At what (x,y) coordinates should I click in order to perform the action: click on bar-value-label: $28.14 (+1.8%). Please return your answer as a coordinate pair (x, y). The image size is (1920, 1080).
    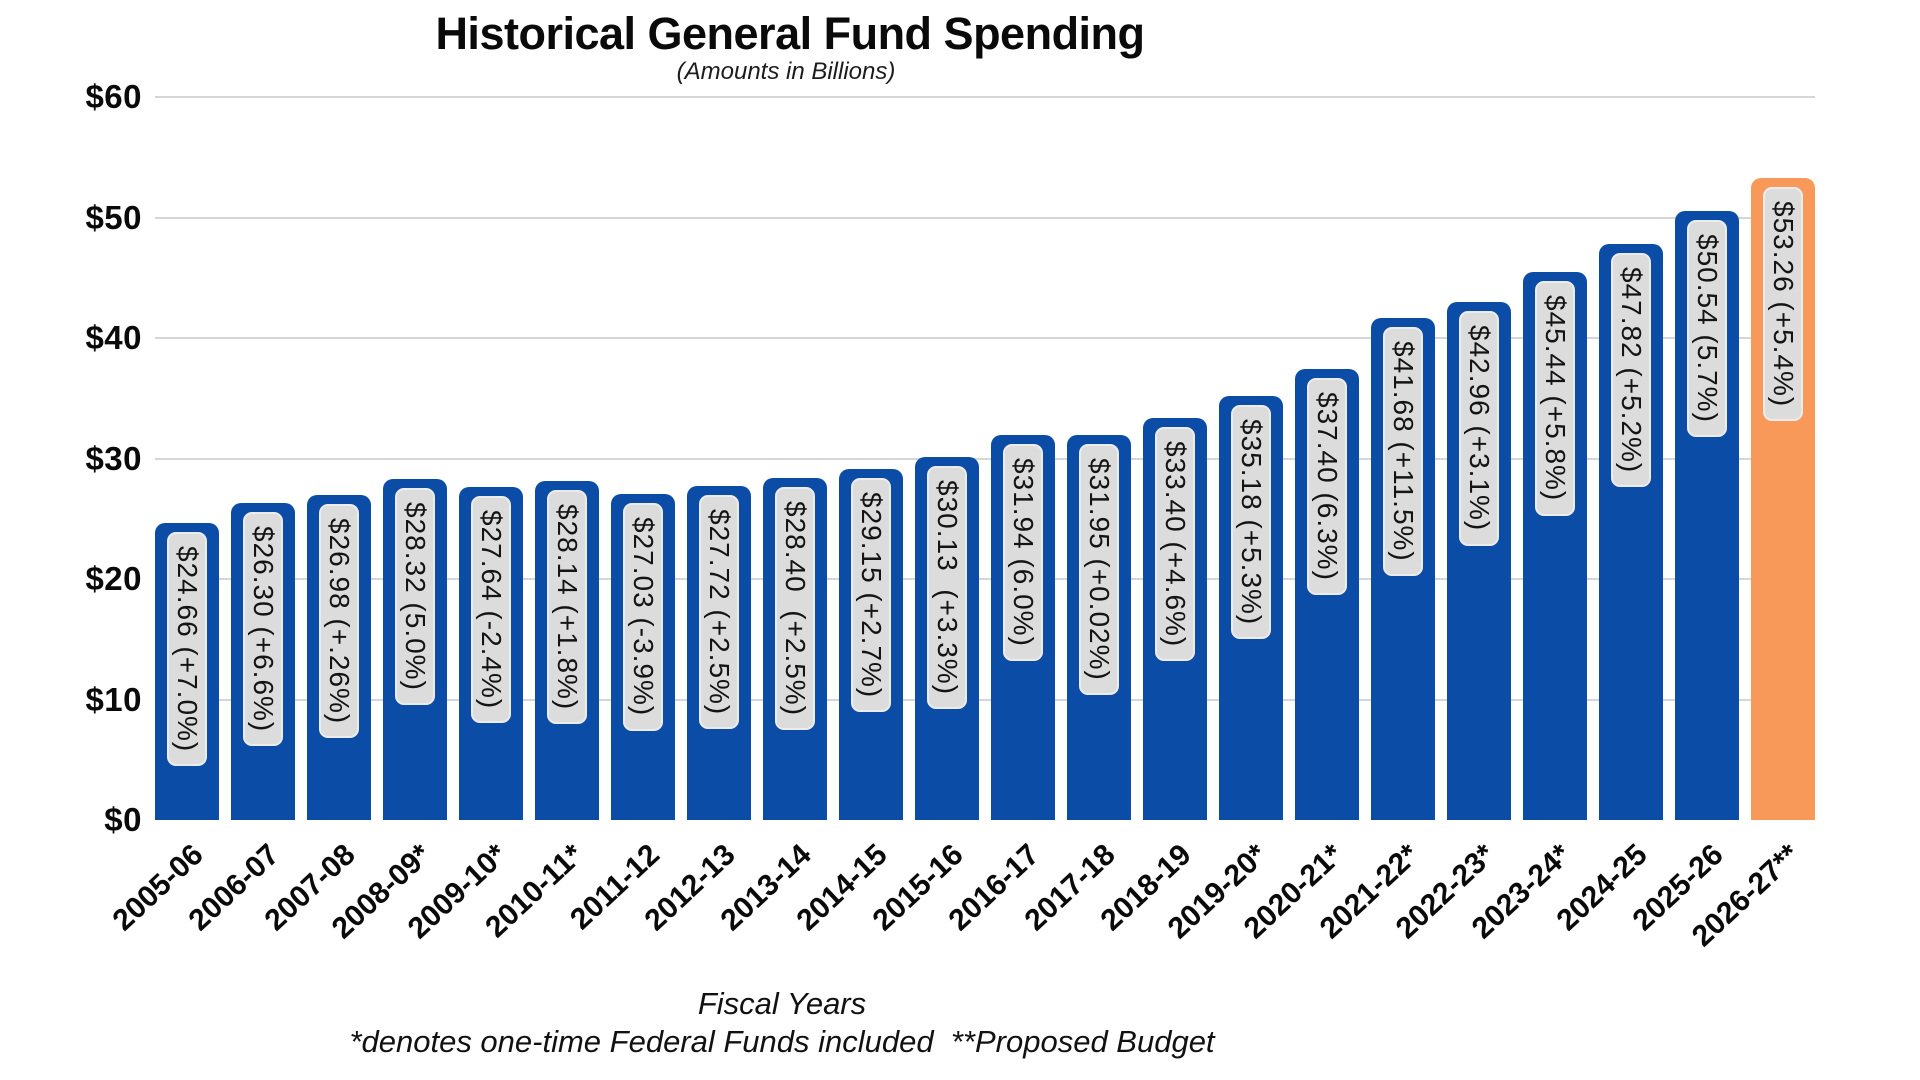
    Looking at the image, I should click on (567, 607).